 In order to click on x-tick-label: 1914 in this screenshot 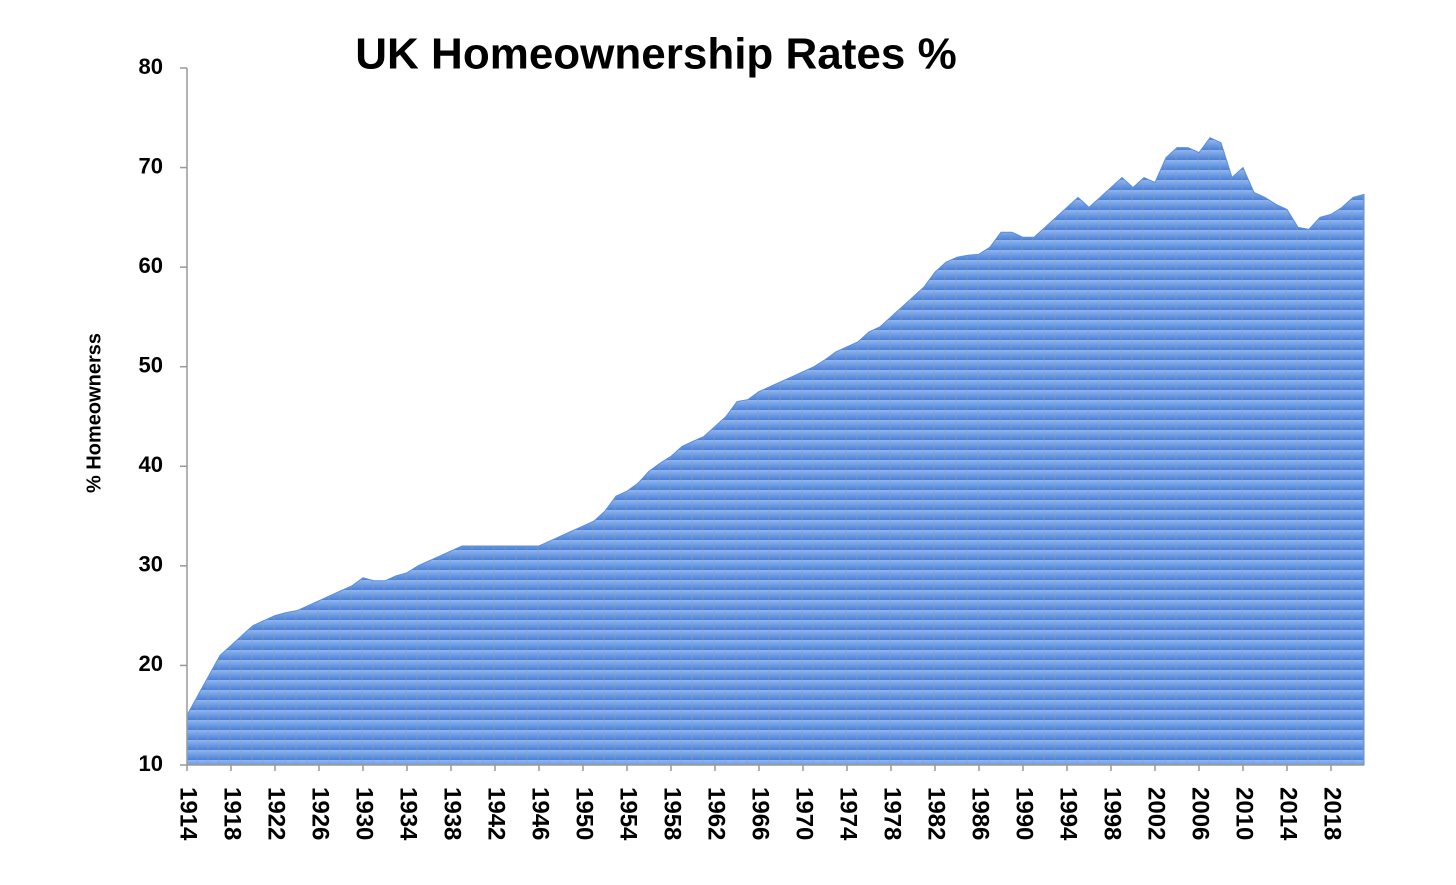, I will do `click(188, 814)`.